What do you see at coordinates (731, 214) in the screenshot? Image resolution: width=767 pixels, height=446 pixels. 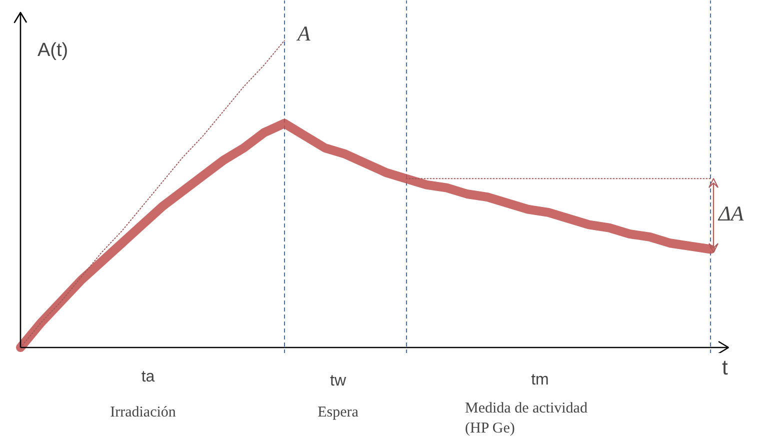 I see `annotation: ΔA` at bounding box center [731, 214].